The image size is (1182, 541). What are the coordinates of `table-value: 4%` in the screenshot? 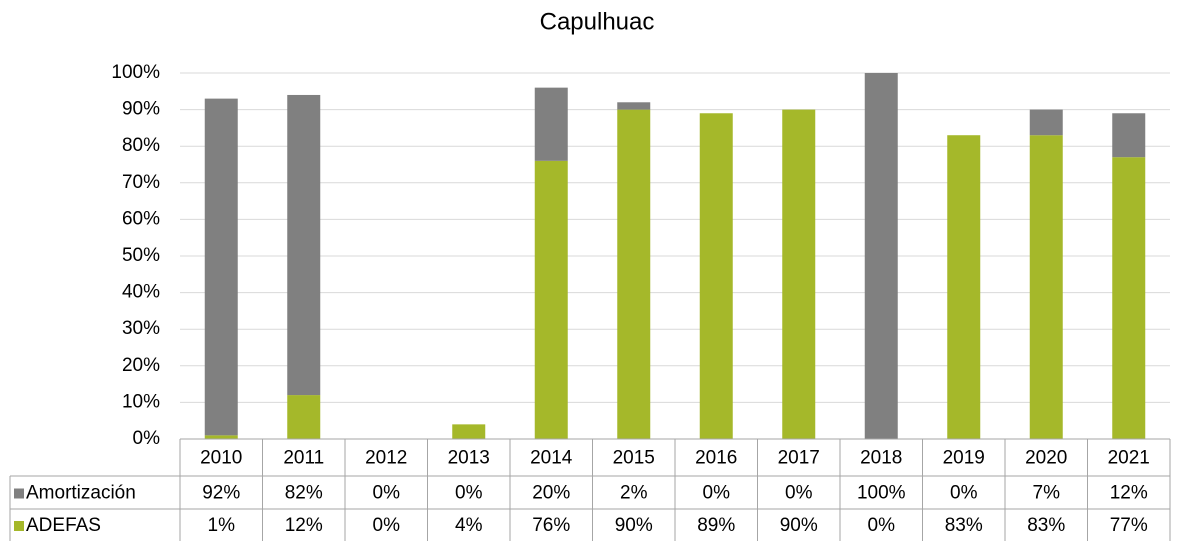 It's located at (469, 525).